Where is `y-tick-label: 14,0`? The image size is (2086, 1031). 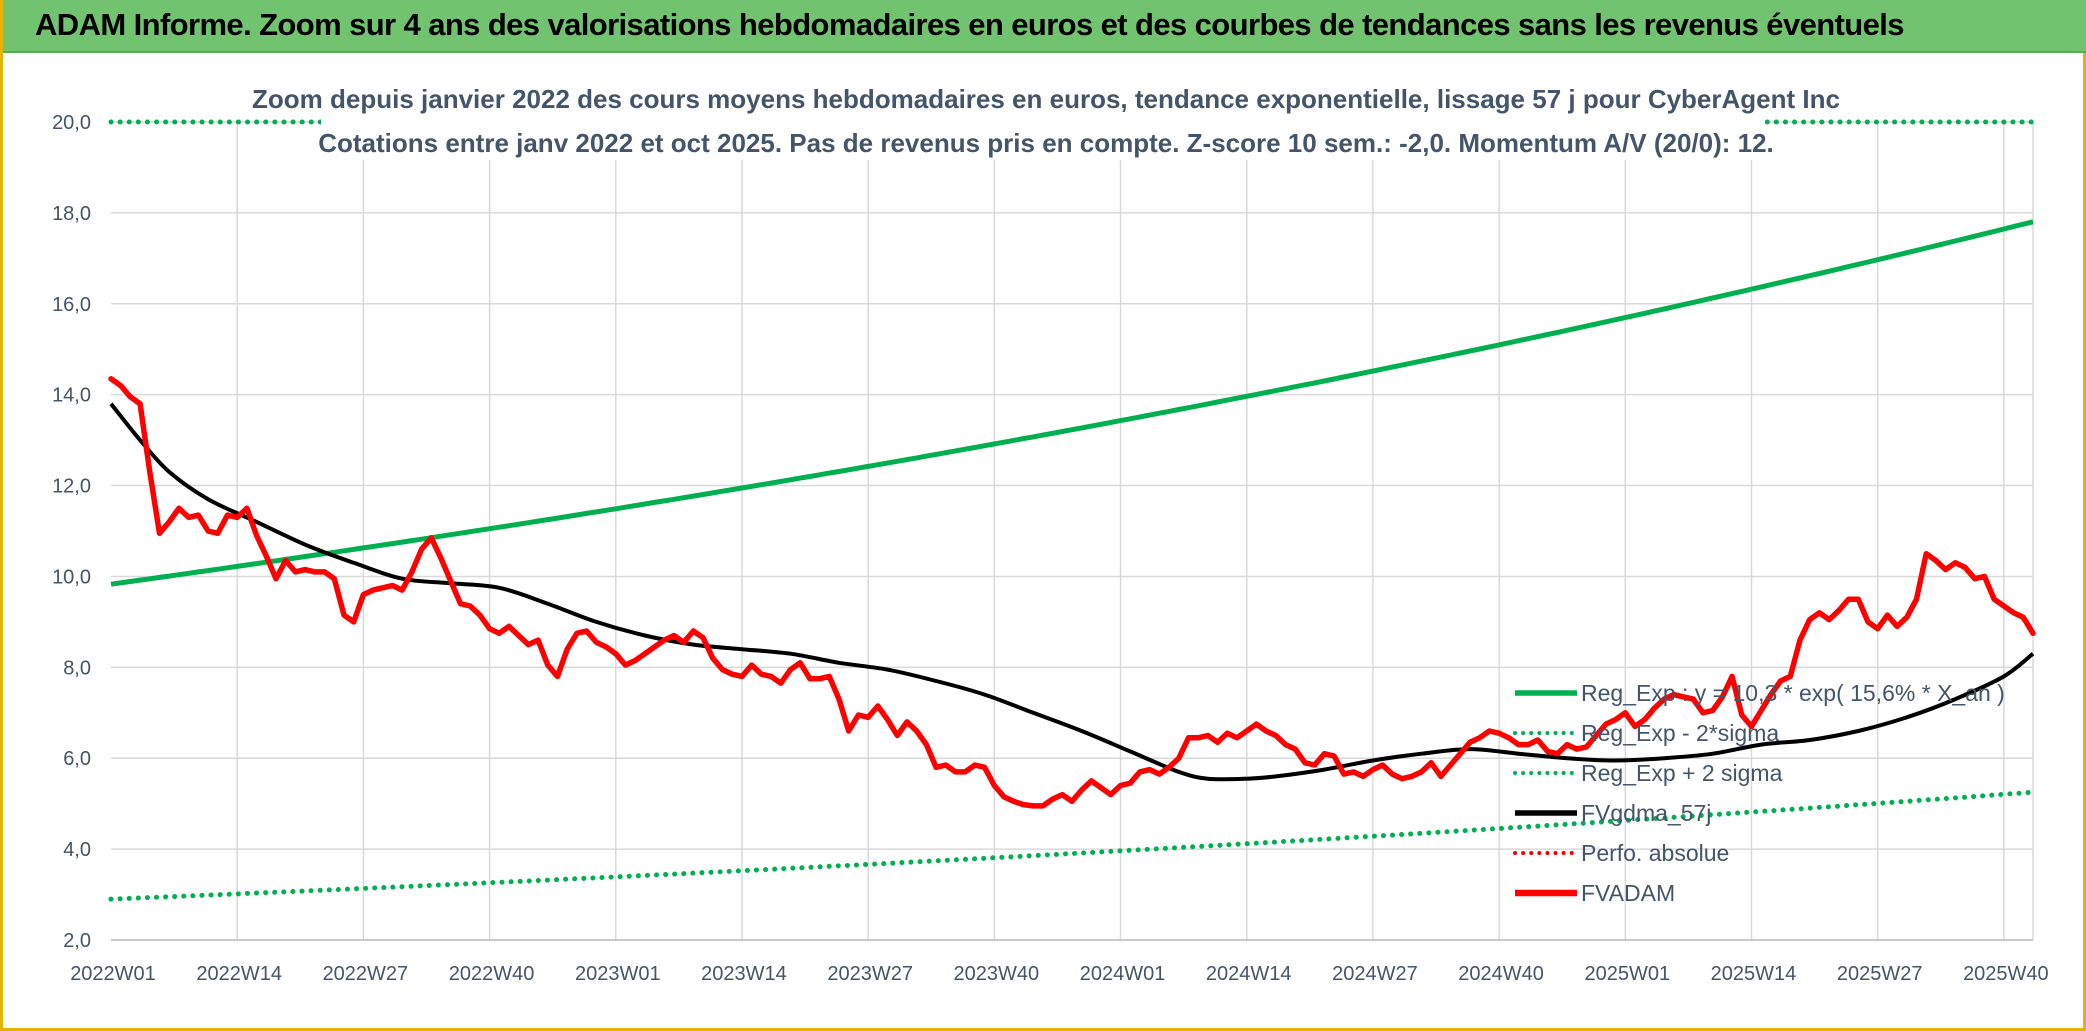 y-tick-label: 14,0 is located at coordinates (71, 396).